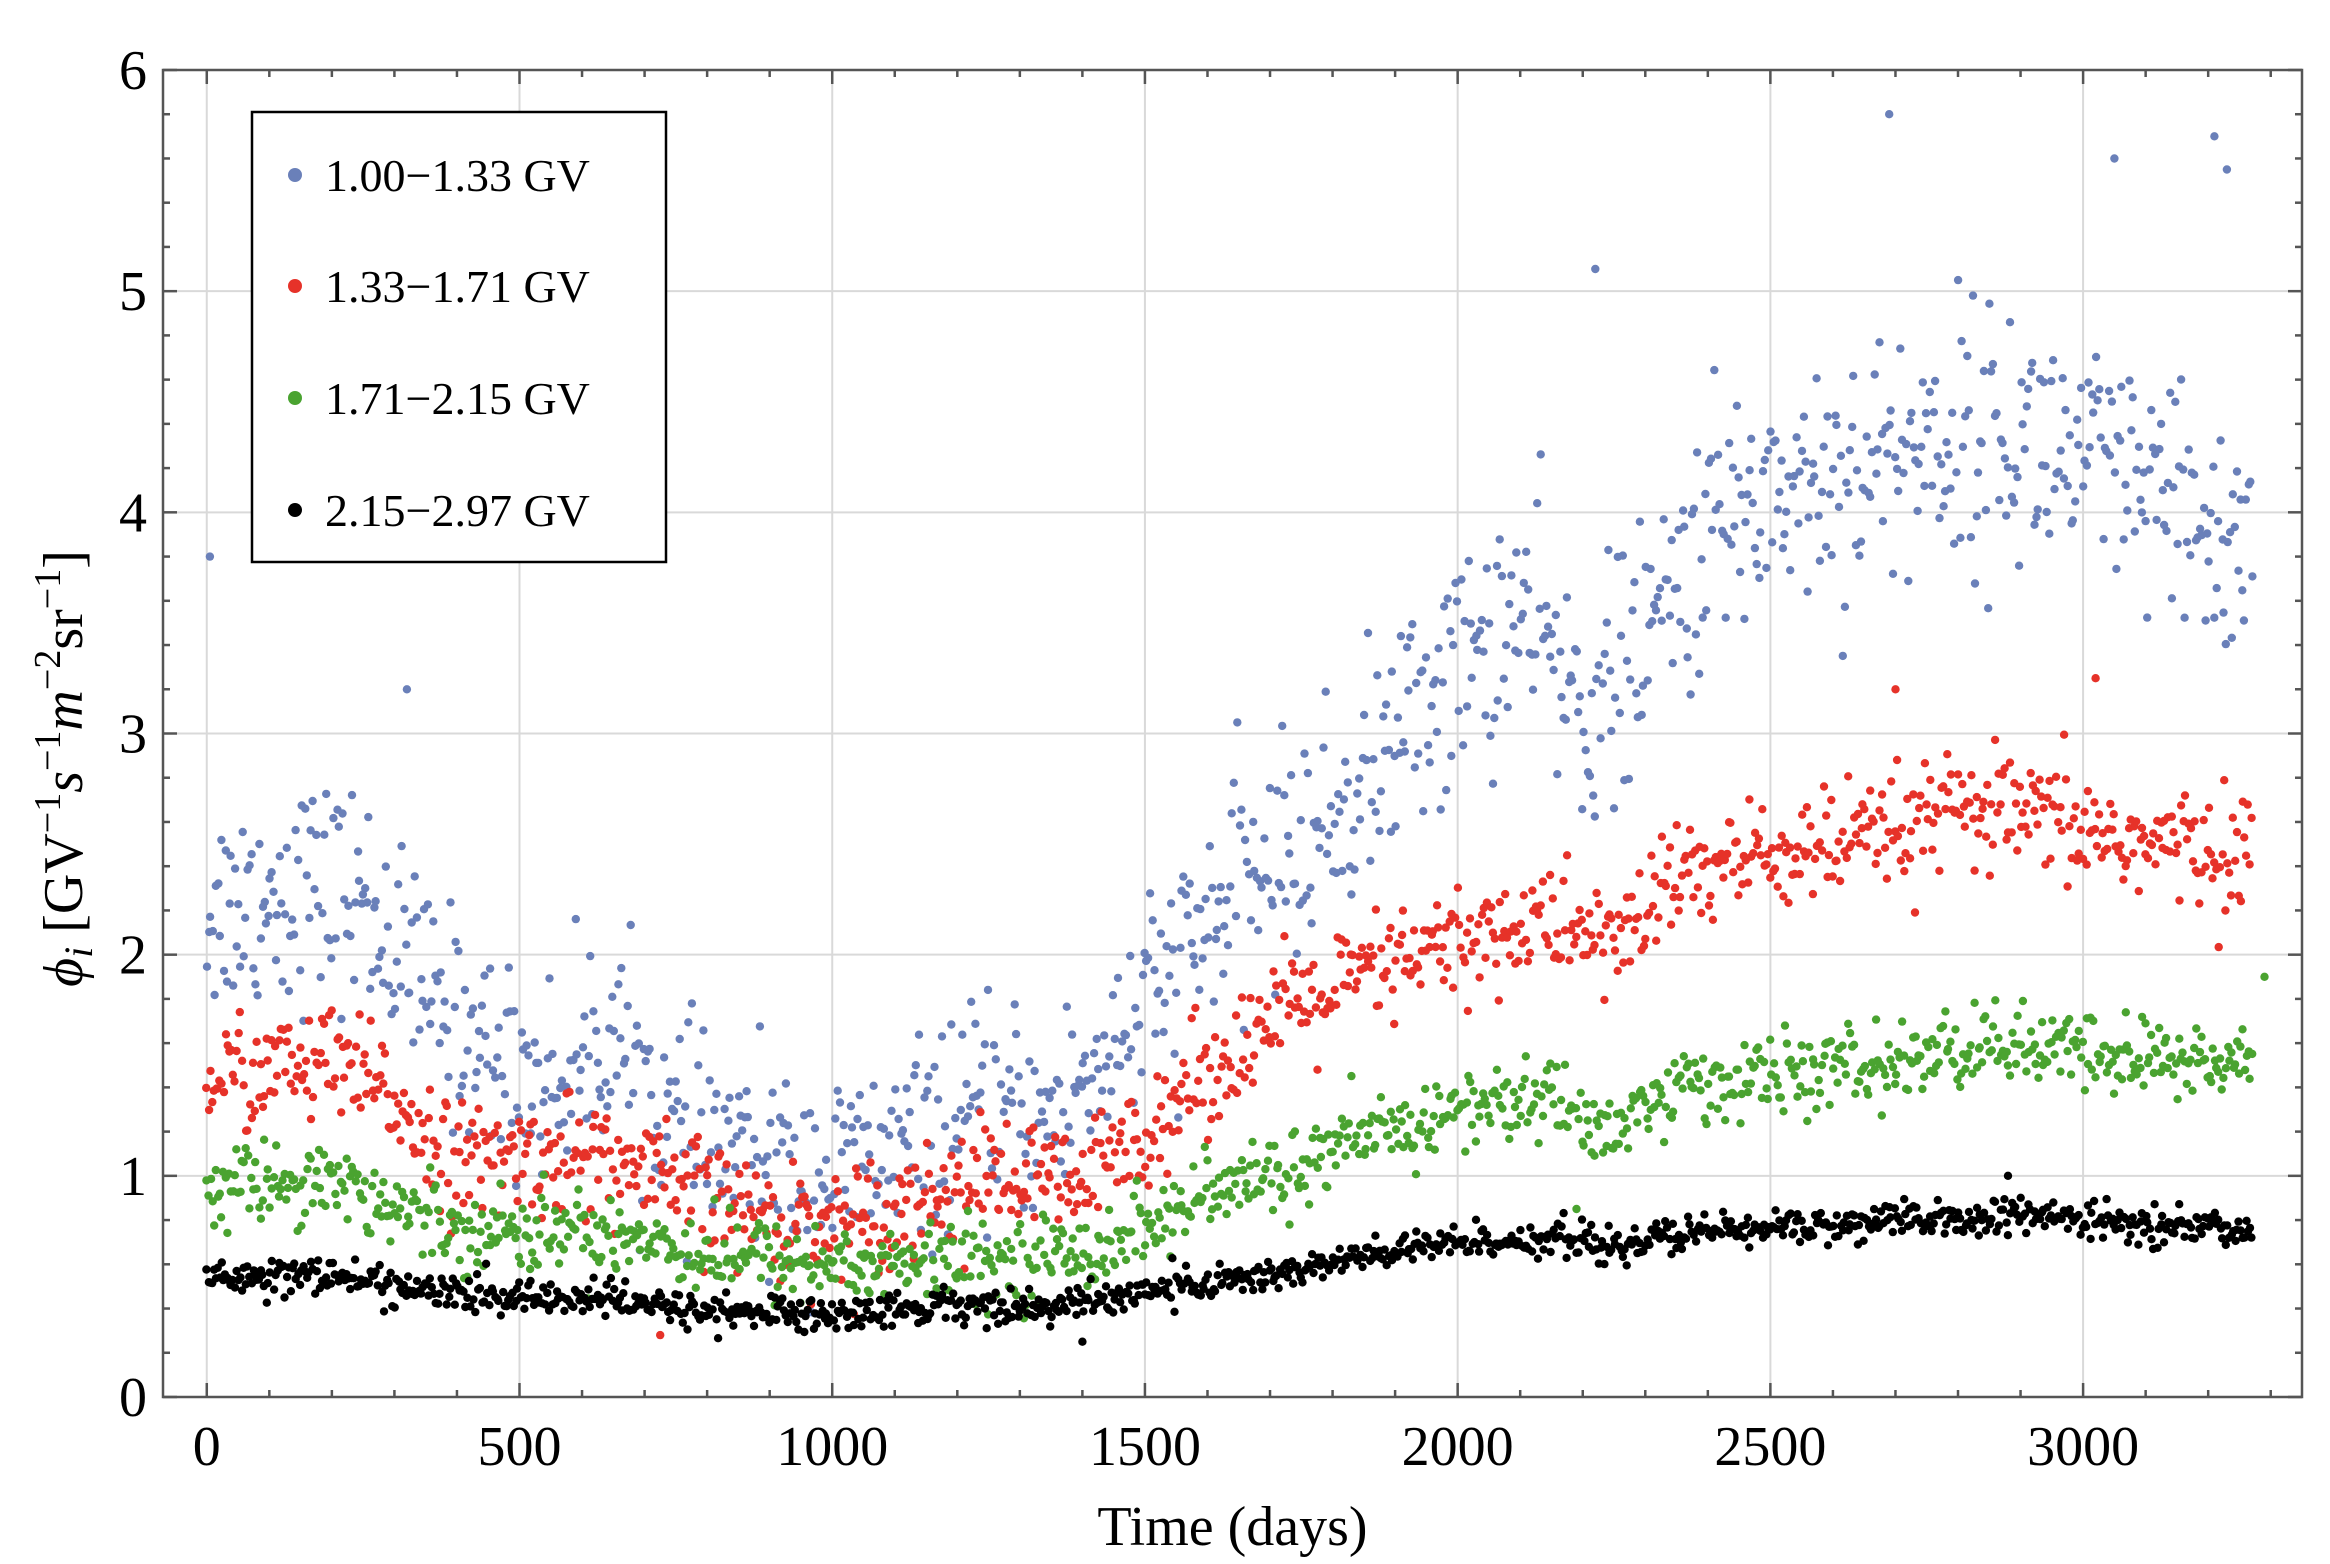 The height and width of the screenshot is (1564, 2330). Describe the element at coordinates (459, 337) in the screenshot. I see `legend-box` at that location.